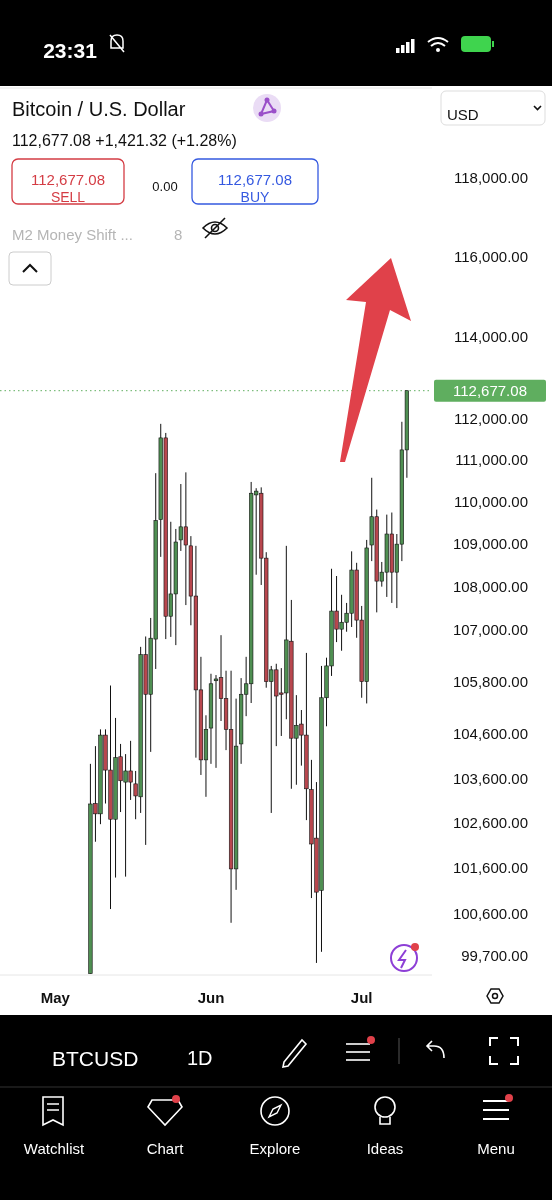  Describe the element at coordinates (463, 114) in the screenshot. I see `text: USD` at that location.